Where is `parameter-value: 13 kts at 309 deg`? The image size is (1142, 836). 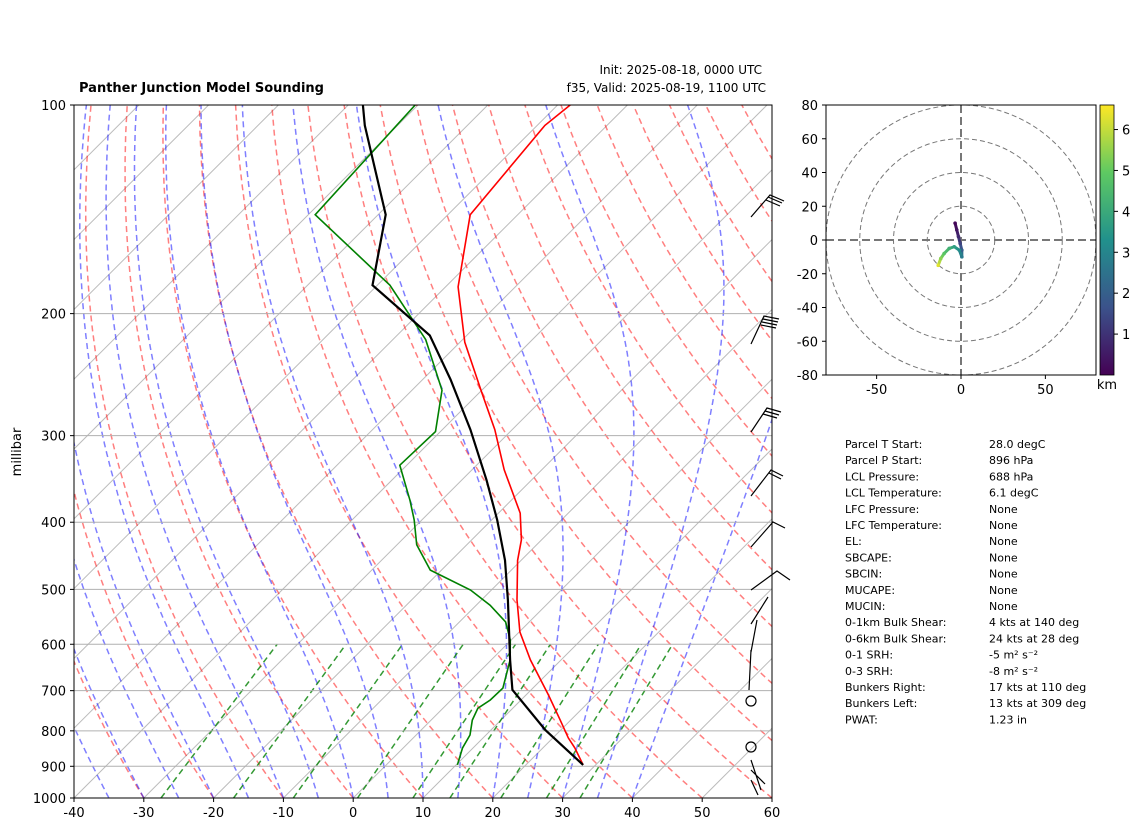
parameter-value: 13 kts at 309 deg is located at coordinates (1037, 703).